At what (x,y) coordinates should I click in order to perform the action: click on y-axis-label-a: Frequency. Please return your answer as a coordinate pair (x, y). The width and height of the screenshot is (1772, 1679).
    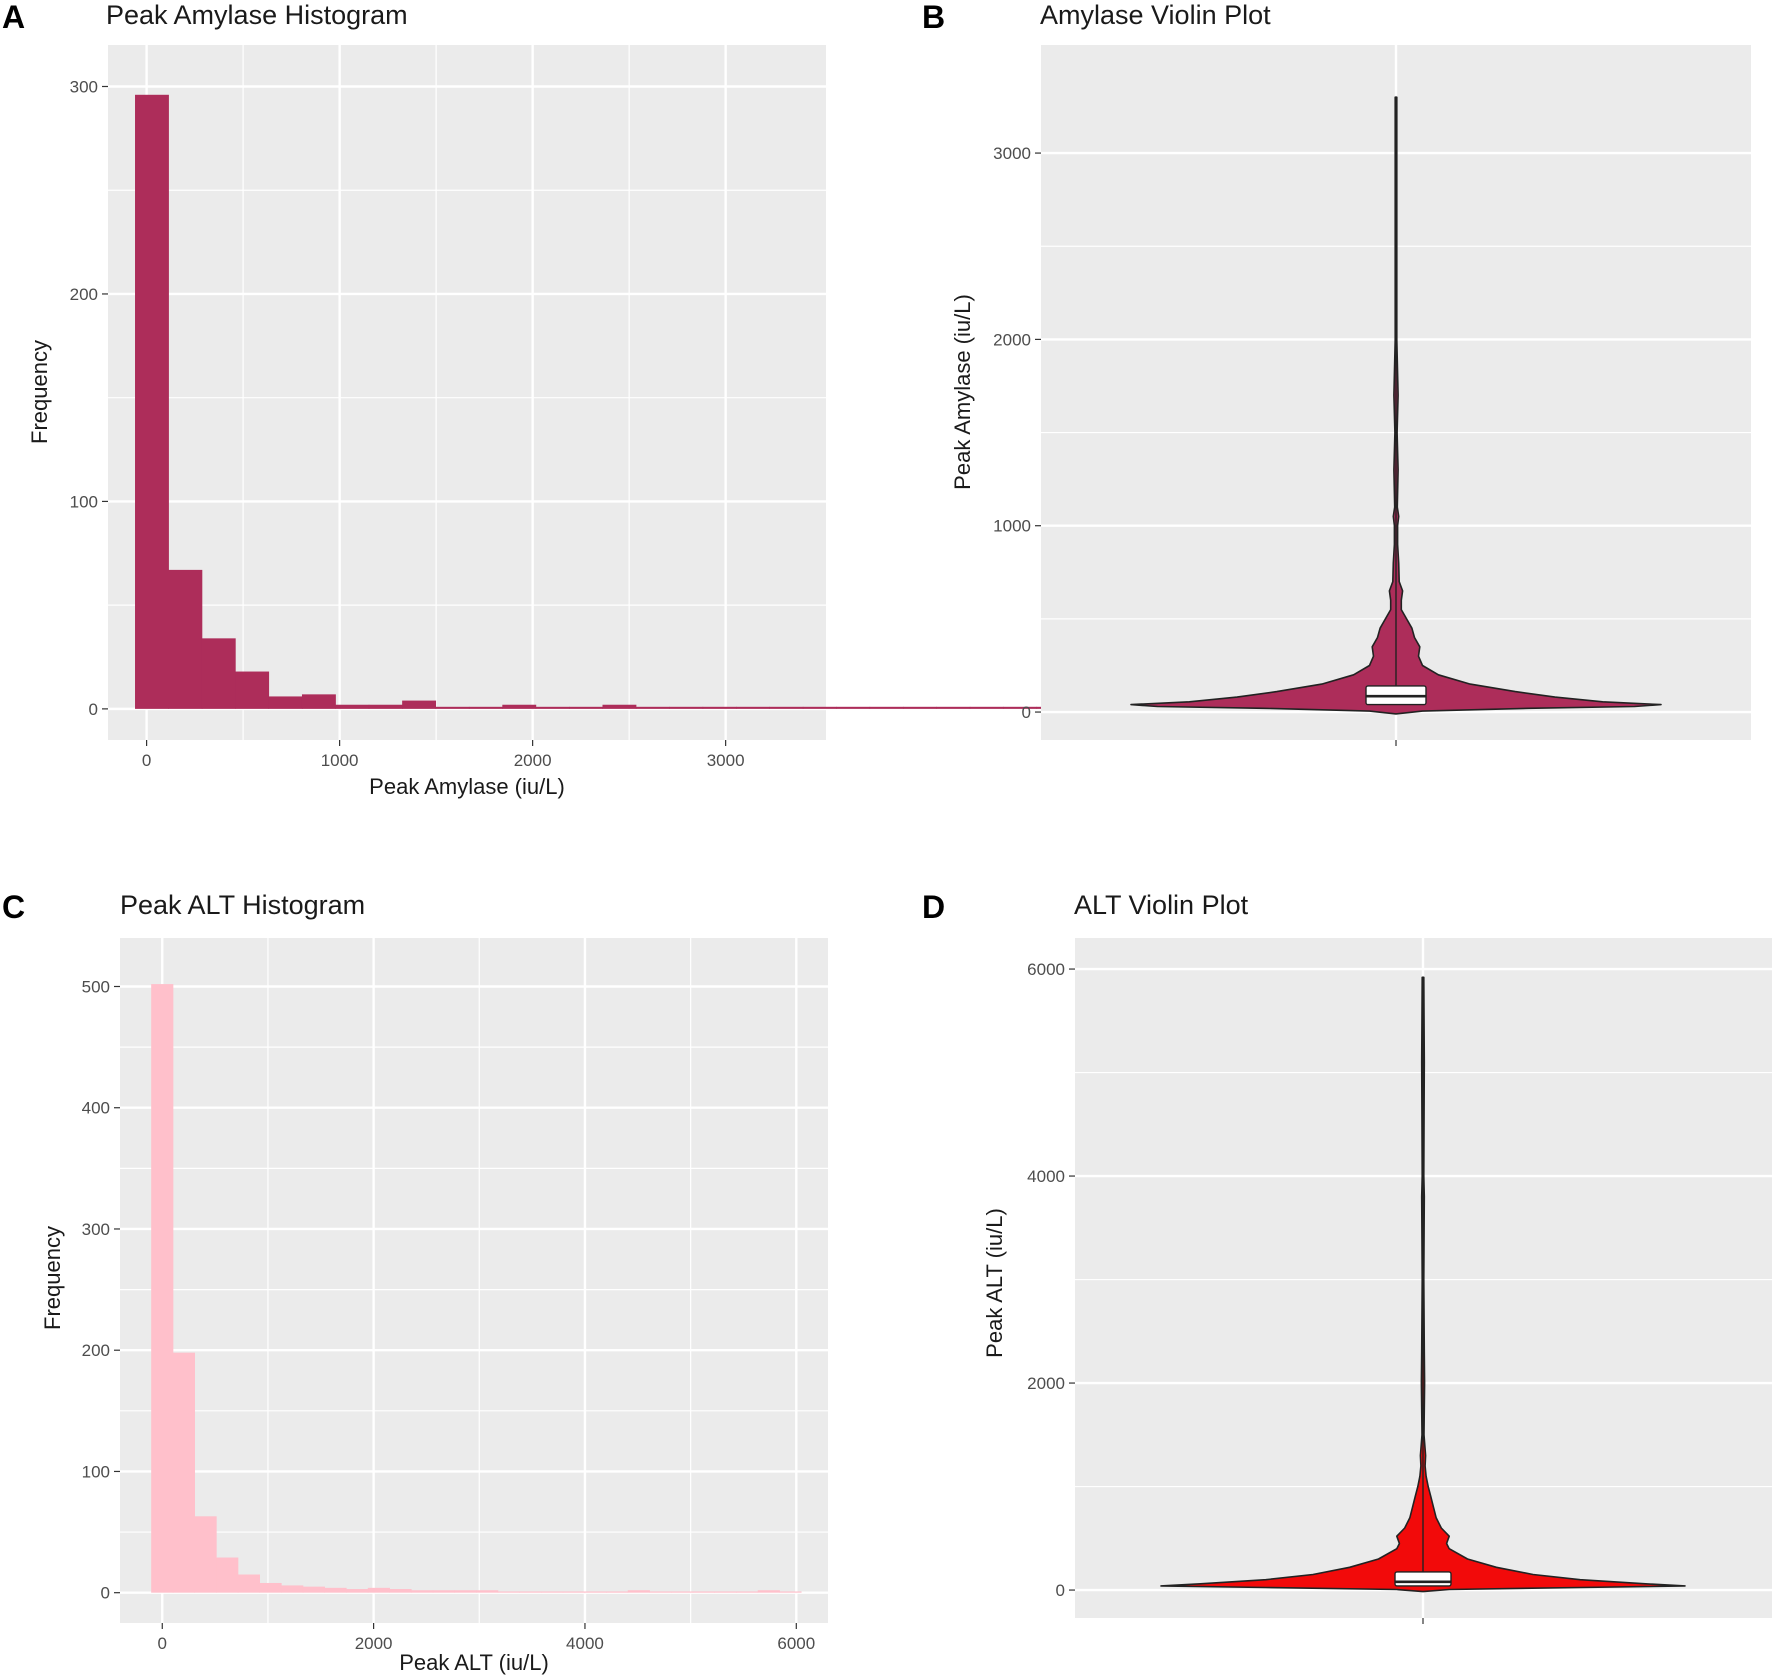
    Looking at the image, I should click on (39, 392).